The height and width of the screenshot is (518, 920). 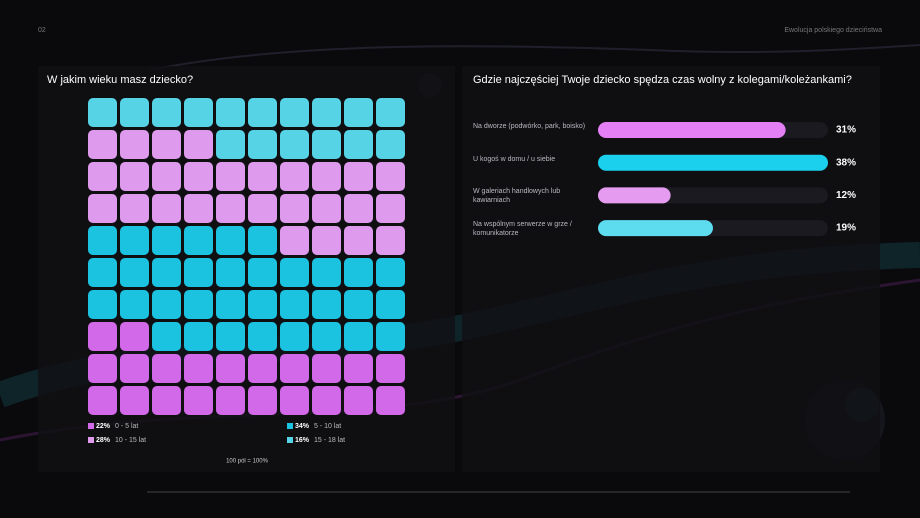 What do you see at coordinates (846, 195) in the screenshot?
I see `bar-value: 12%` at bounding box center [846, 195].